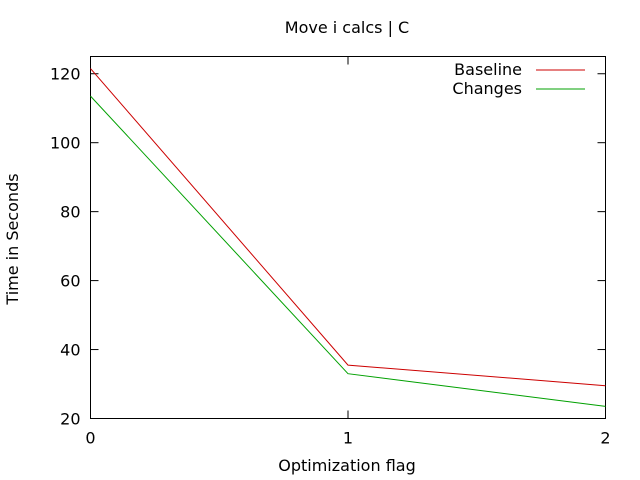  I want to click on x-tick-label: 1, so click(348, 438).